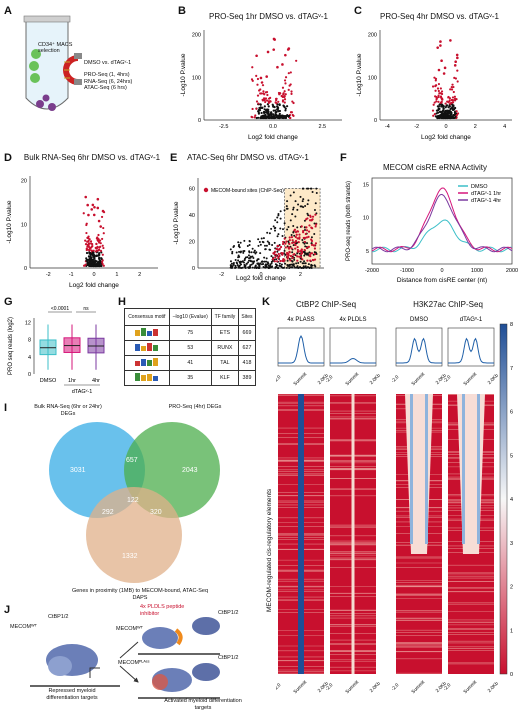 The image size is (520, 711). What do you see at coordinates (301, 349) in the screenshot?
I see `profile-line` at bounding box center [301, 349].